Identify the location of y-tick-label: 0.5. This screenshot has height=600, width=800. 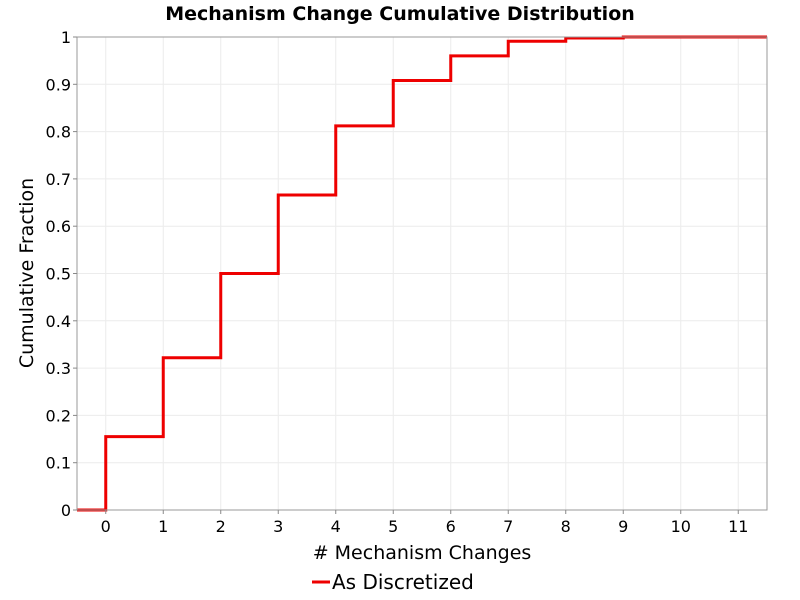
(58, 274).